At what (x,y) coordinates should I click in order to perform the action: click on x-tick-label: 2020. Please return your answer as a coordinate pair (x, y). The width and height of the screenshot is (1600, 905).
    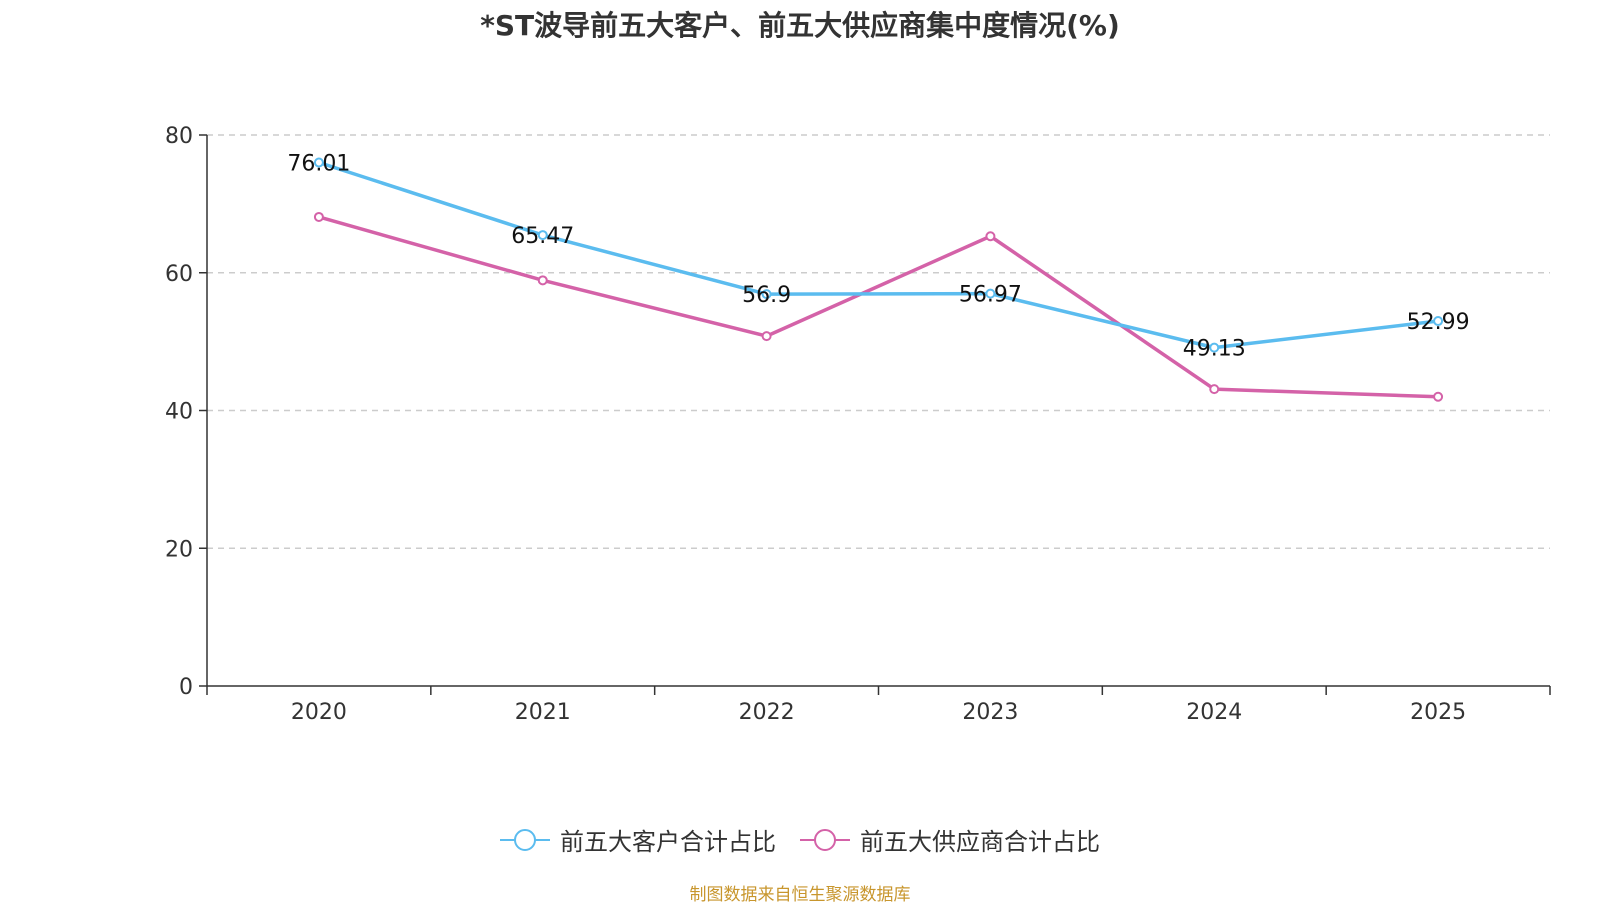
    Looking at the image, I should click on (319, 712).